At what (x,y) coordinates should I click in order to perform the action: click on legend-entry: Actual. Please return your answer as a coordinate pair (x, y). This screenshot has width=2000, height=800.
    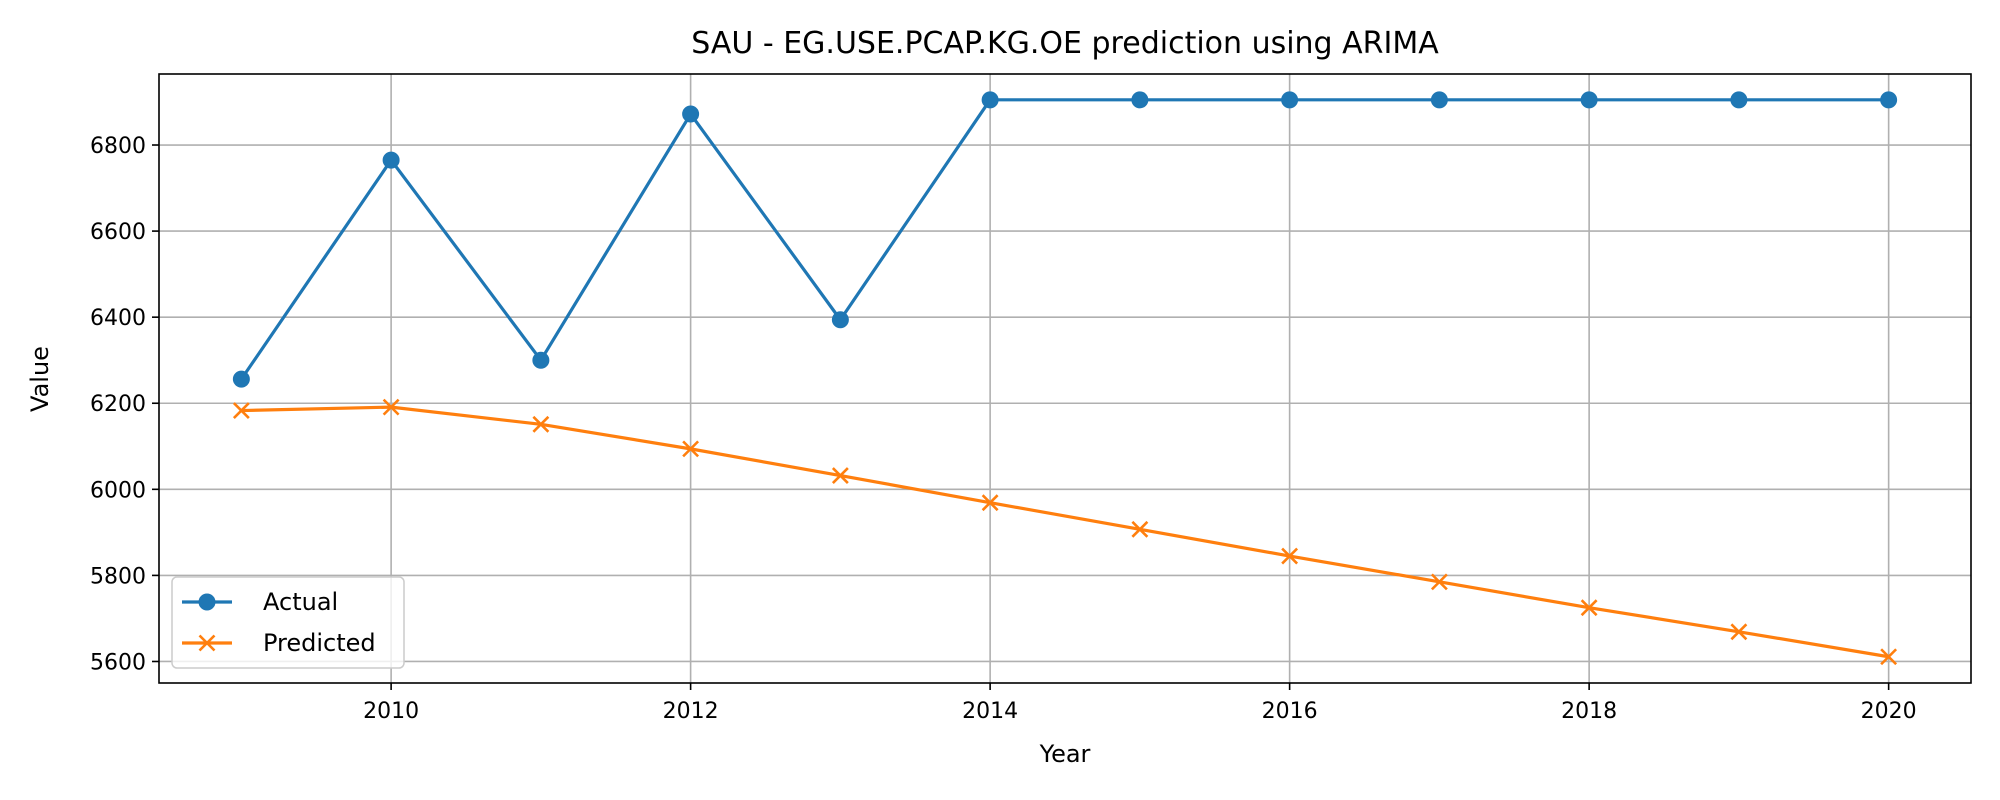
    Looking at the image, I should click on (260, 602).